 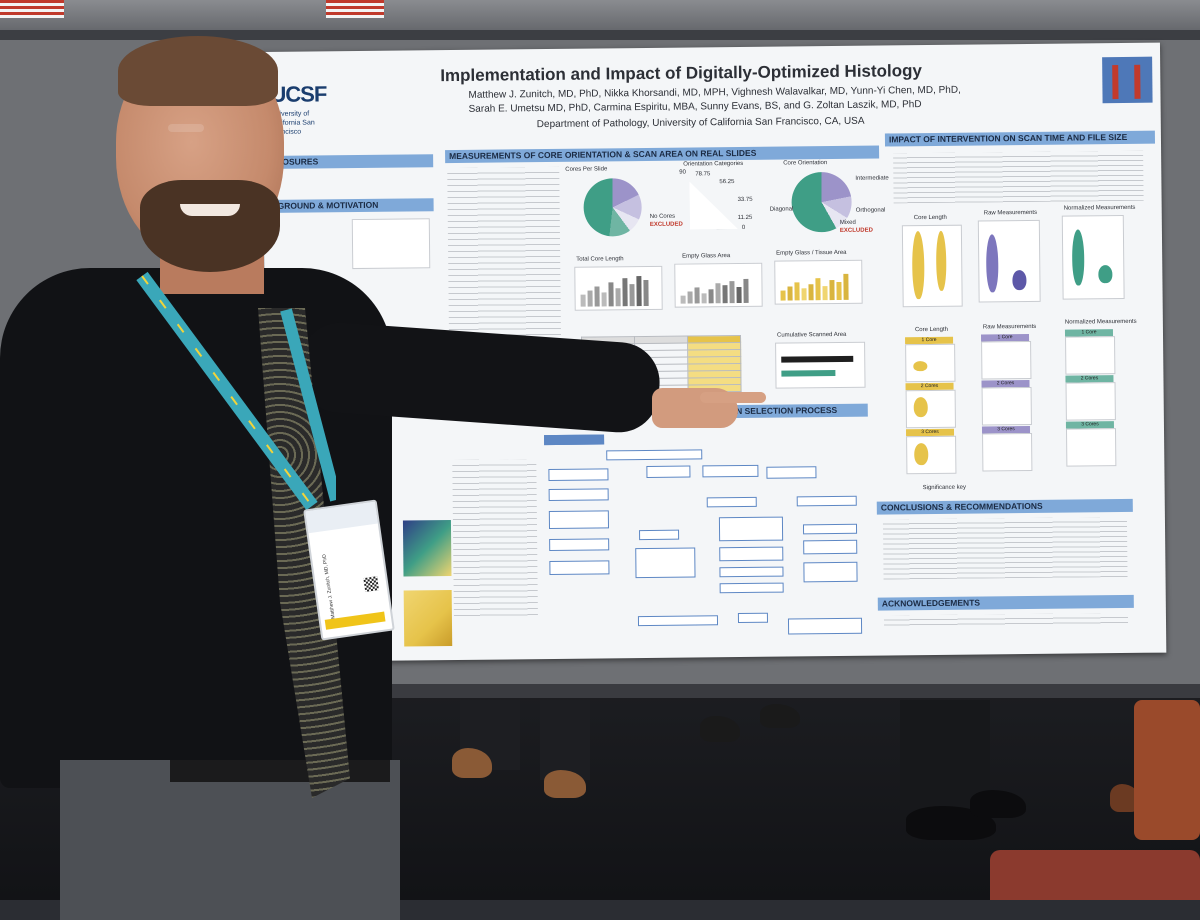 I want to click on orientation-categories-wedge, so click(x=713, y=205).